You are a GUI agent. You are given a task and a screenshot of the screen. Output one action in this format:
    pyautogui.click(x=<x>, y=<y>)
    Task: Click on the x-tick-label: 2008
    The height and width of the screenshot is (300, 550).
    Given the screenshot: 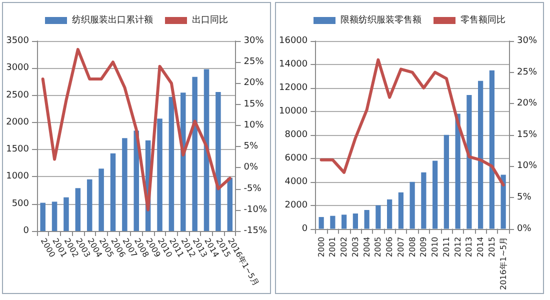 What is the action you would take?
    pyautogui.click(x=412, y=247)
    